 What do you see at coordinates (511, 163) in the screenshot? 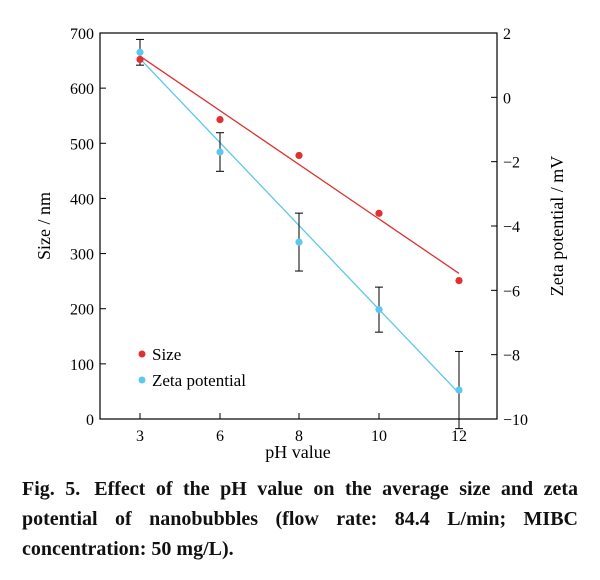
I see `right-tick-label: −2` at bounding box center [511, 163].